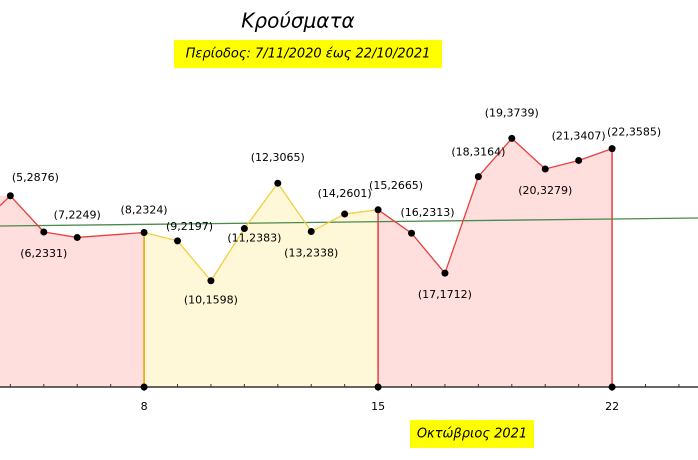 This screenshot has height=460, width=698. I want to click on x-label-box, so click(472, 434).